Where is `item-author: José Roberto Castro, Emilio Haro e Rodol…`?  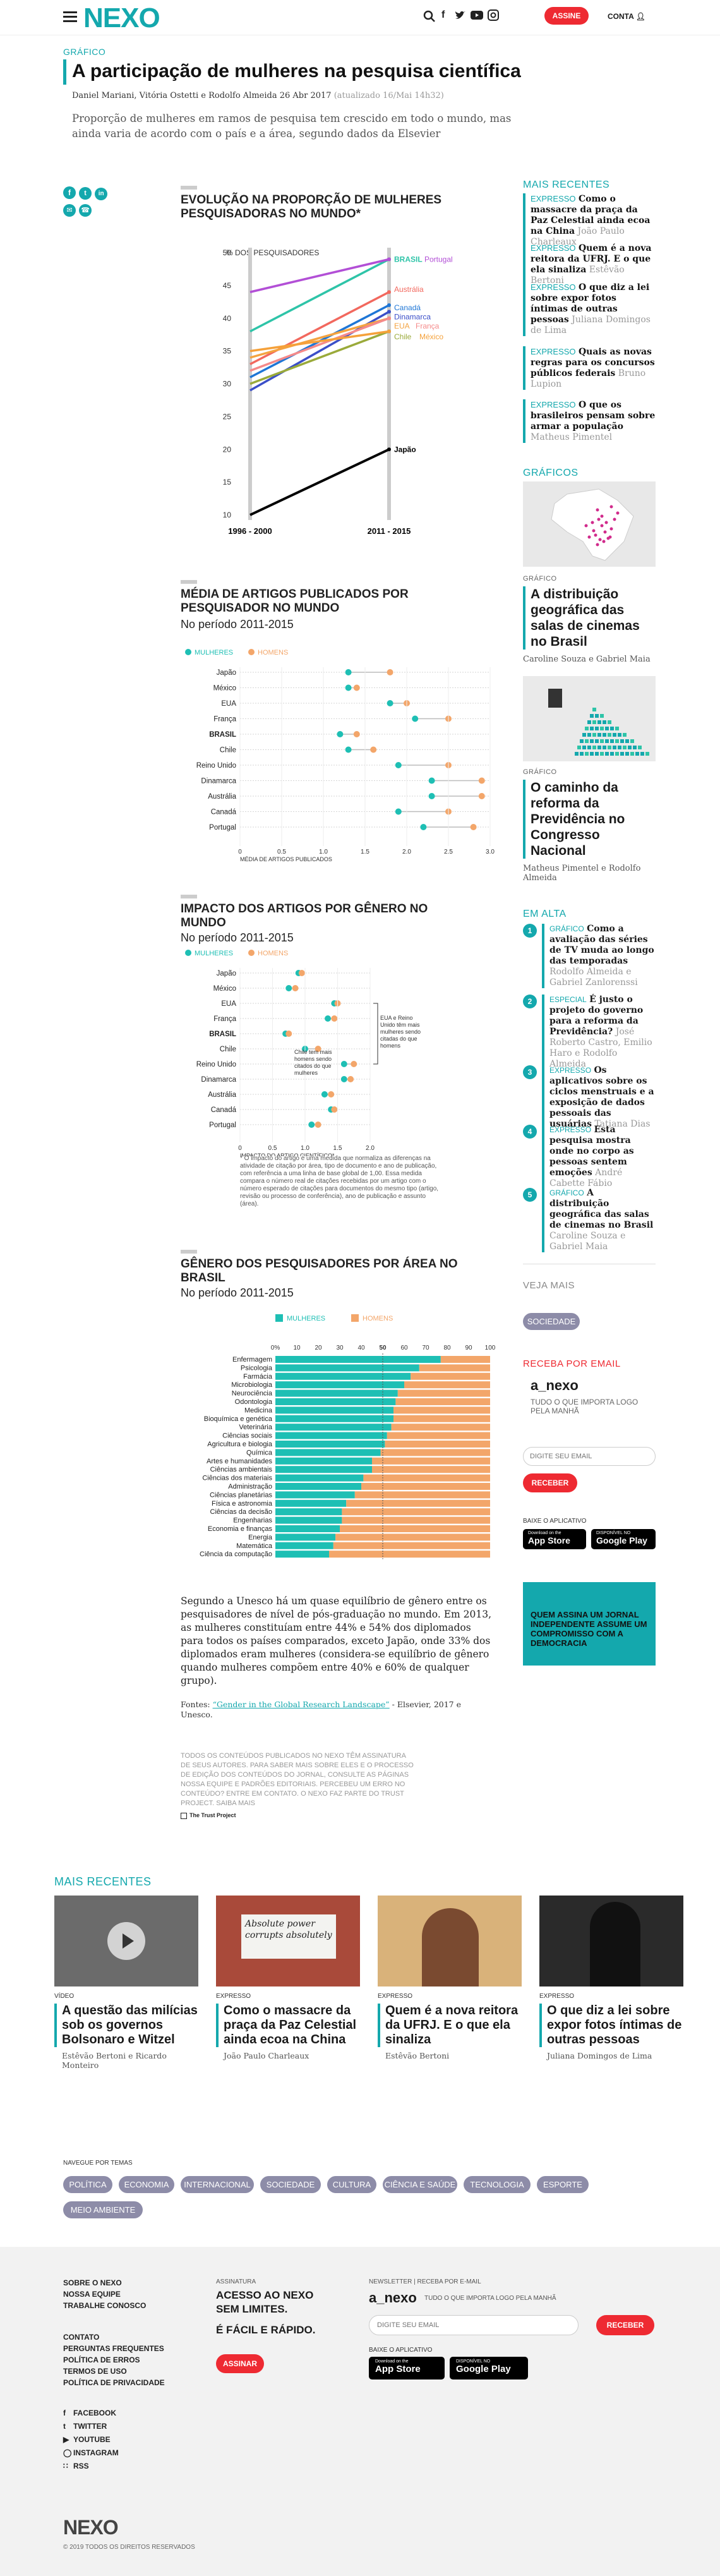
item-author: José Roberto Castro, Emilio Haro e Rodol… is located at coordinates (600, 1048).